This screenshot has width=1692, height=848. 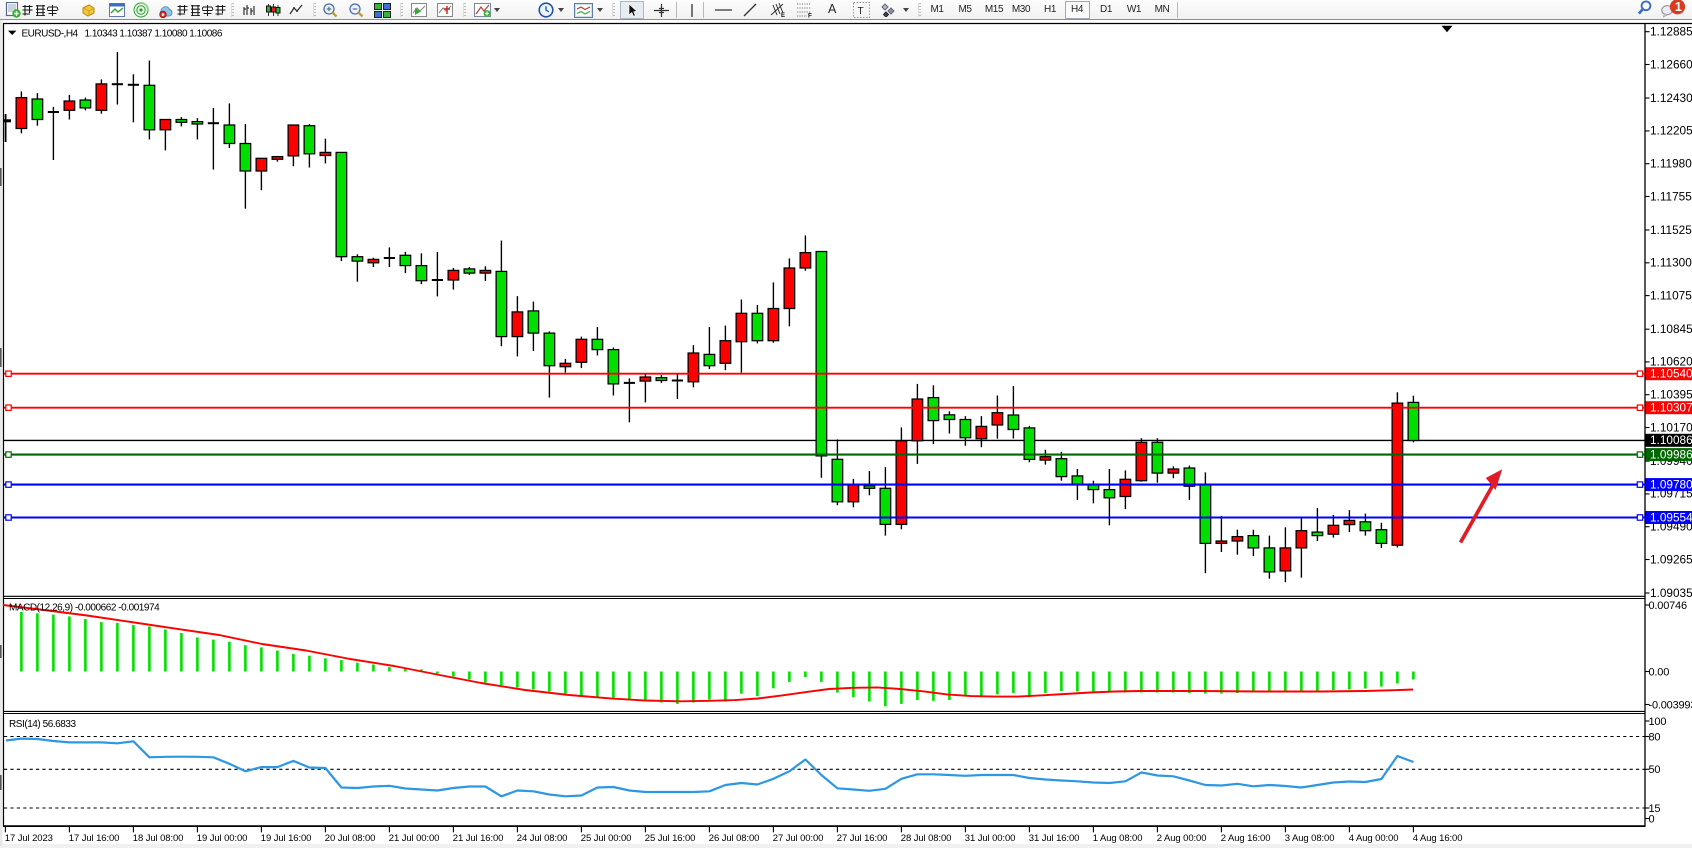 What do you see at coordinates (414, 838) in the screenshot?
I see `svg-text: 21 Jul 00:00` at bounding box center [414, 838].